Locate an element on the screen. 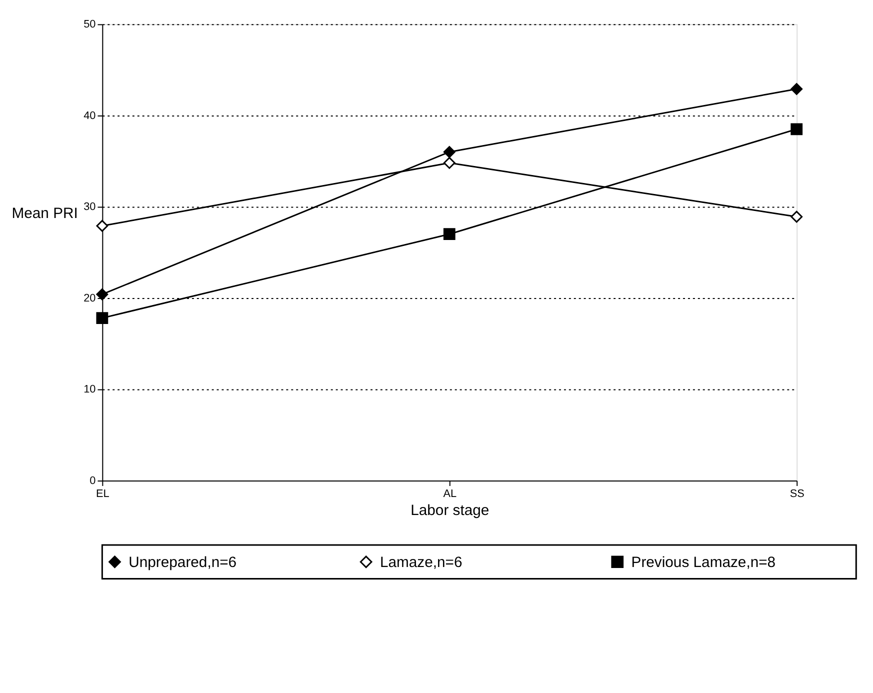 Image resolution: width=873 pixels, height=693 pixels. y-axis-title: Mean PRI is located at coordinates (45, 214).